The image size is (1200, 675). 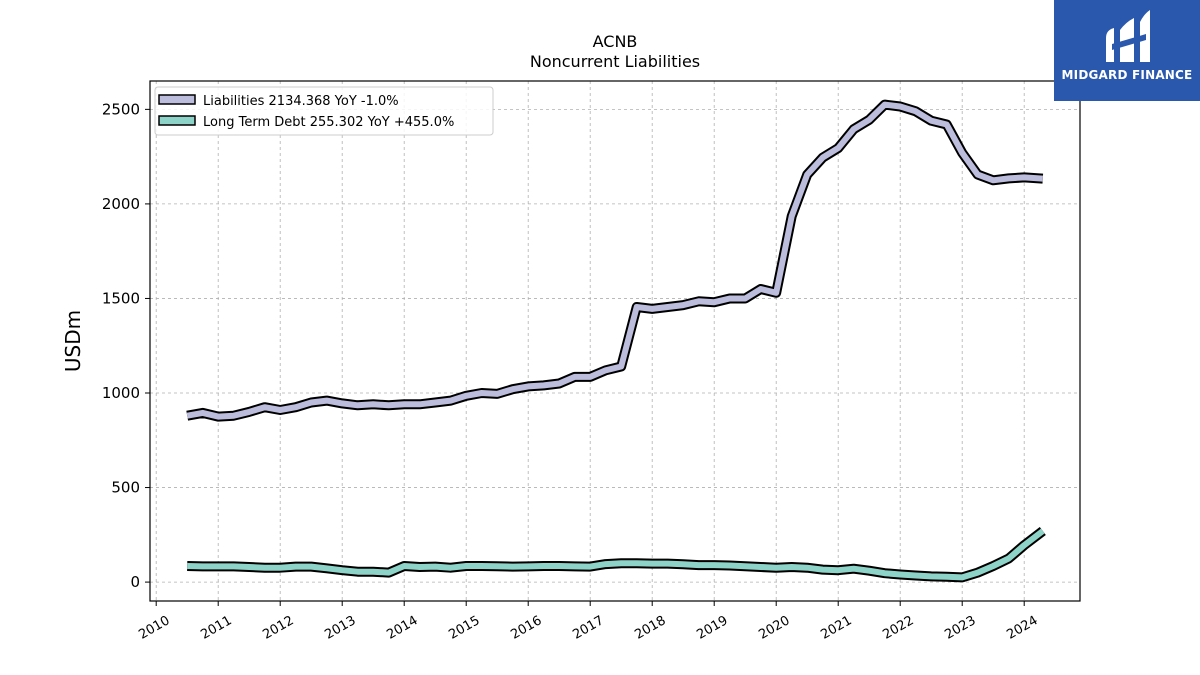 I want to click on y-tick-label: 2000, so click(x=121, y=204).